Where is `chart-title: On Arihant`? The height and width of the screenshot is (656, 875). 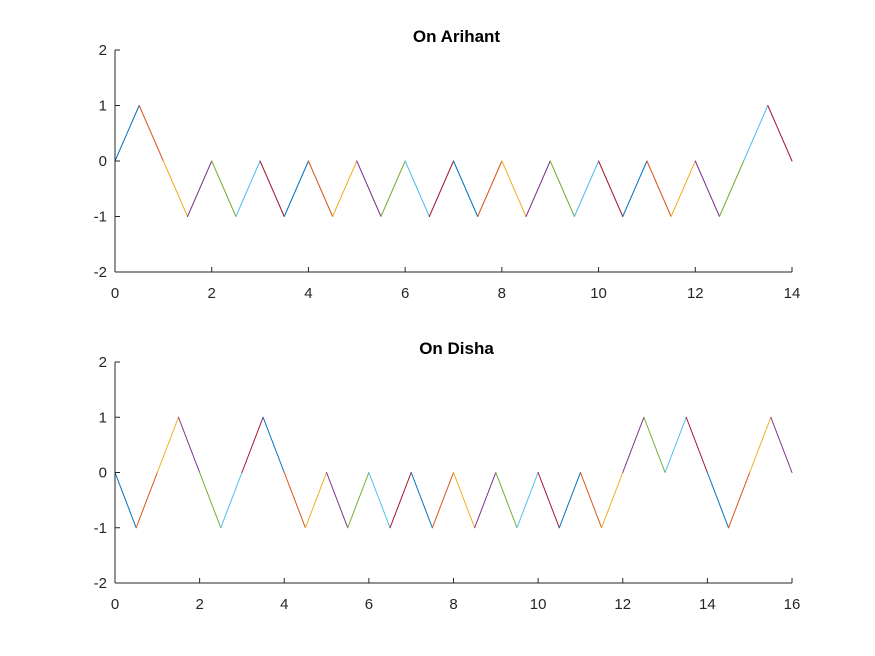
chart-title: On Arihant is located at coordinates (457, 36).